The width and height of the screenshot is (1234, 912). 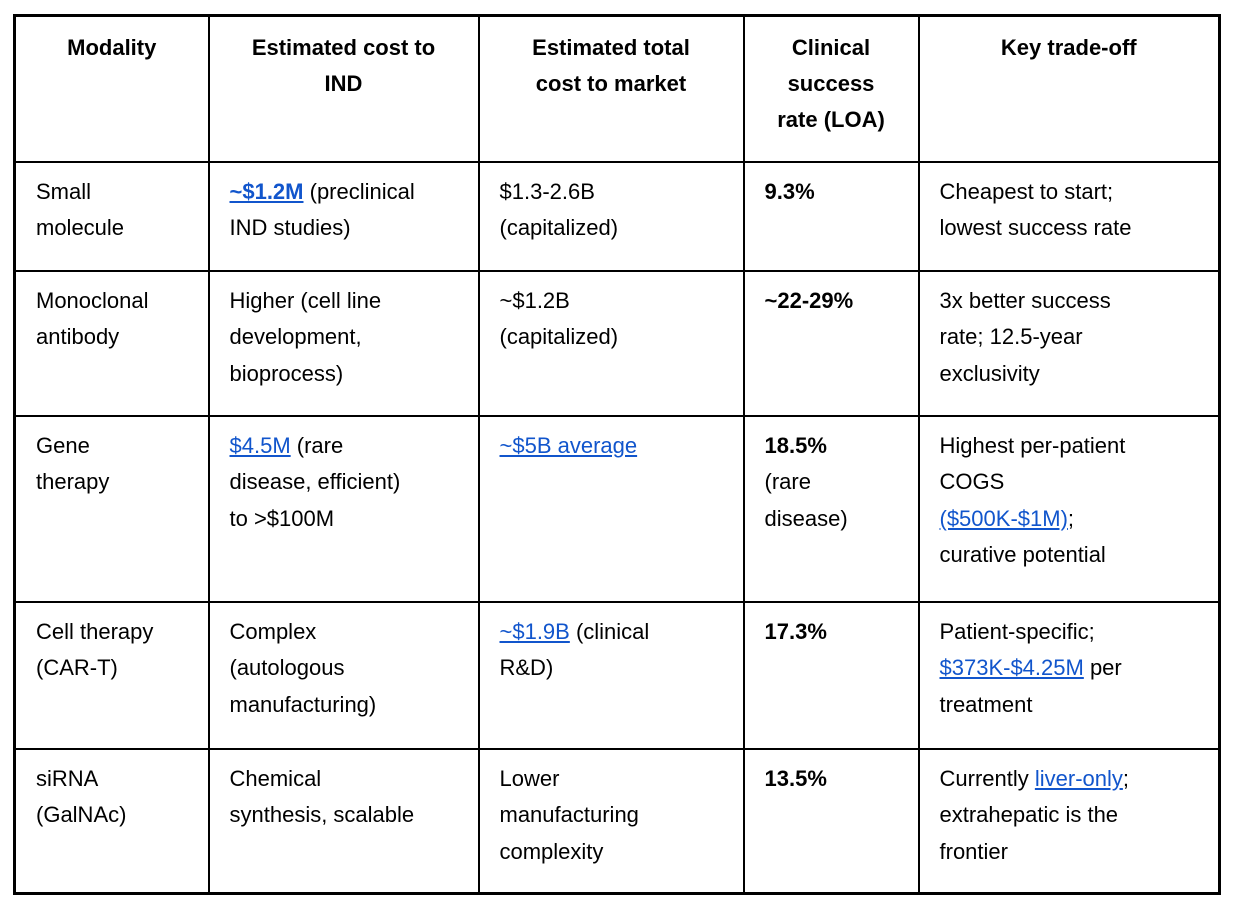 What do you see at coordinates (80, 209) in the screenshot?
I see `cell-text: Small molecule` at bounding box center [80, 209].